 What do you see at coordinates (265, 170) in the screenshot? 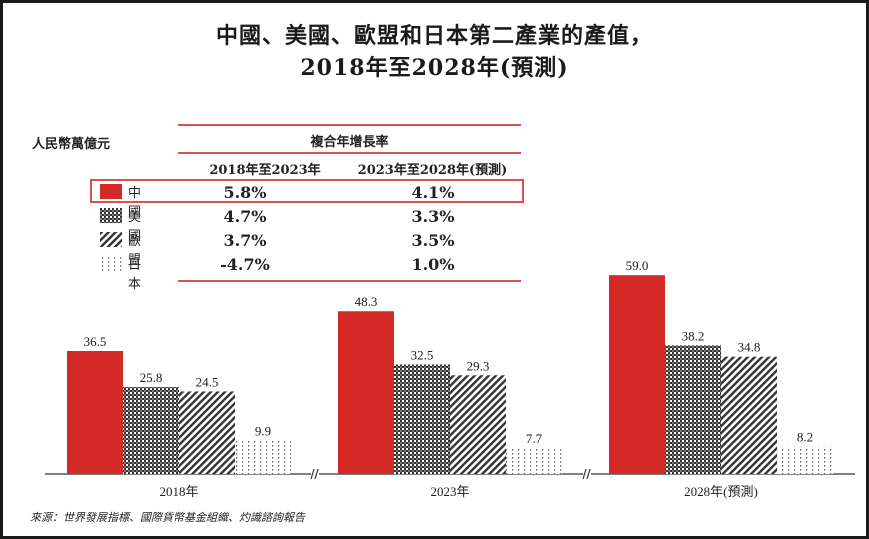
I see `cagr-col-1: 2018年至2023年` at bounding box center [265, 170].